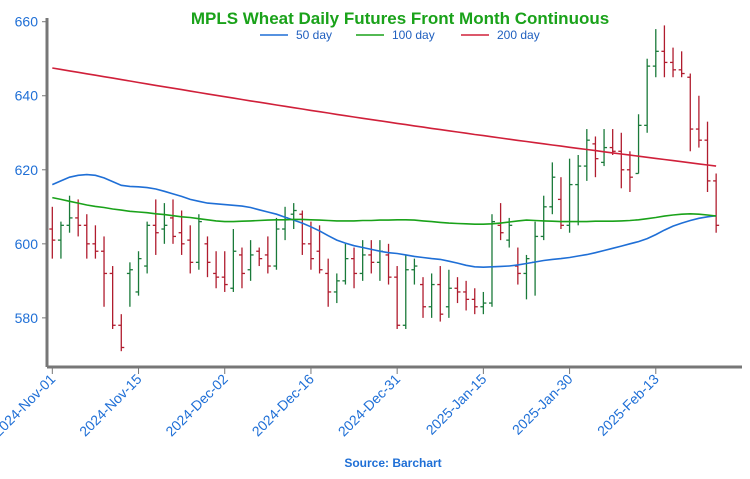  What do you see at coordinates (29, 405) in the screenshot?
I see `x-tick-label: 2024-Nov-01` at bounding box center [29, 405].